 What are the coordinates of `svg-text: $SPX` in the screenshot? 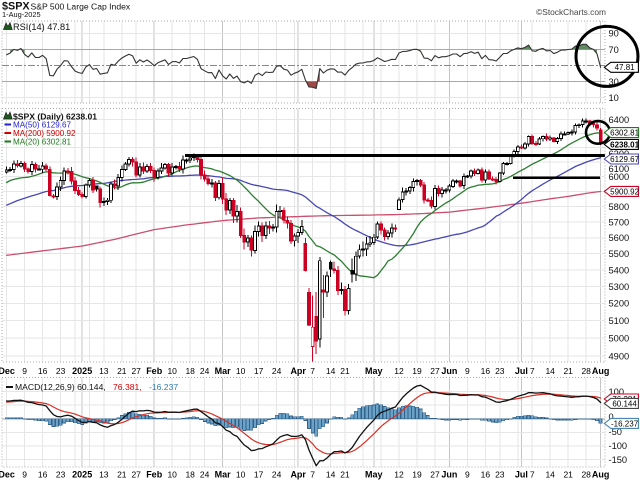 It's located at (16, 7).